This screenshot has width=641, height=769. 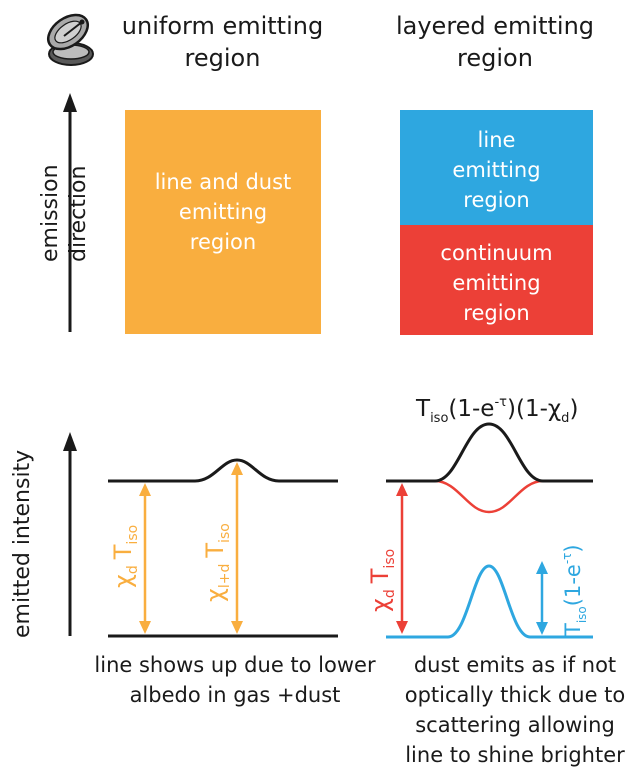 What do you see at coordinates (237, 548) in the screenshot?
I see `left-arrow-chi-ld` at bounding box center [237, 548].